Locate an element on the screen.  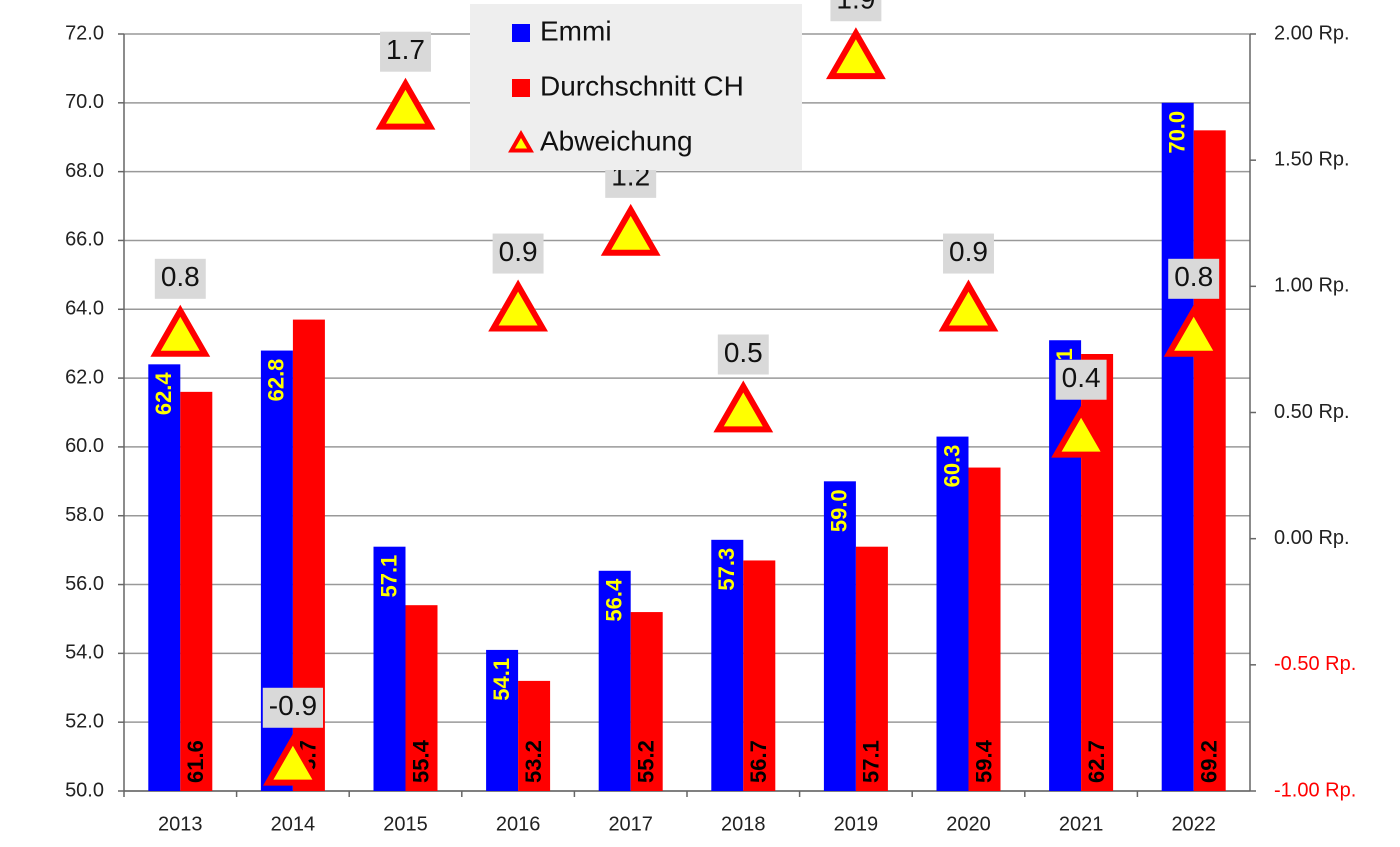
data-label: -0.9 is located at coordinates (293, 707).